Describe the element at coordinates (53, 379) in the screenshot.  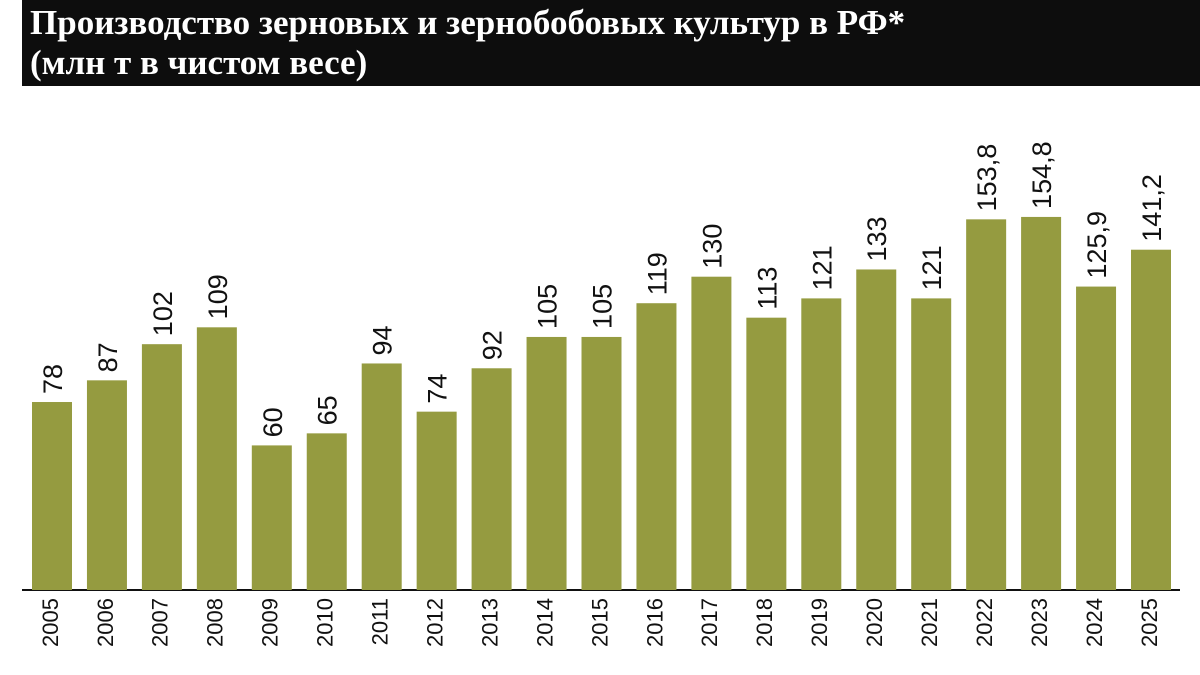
I see `value-label: 78` at that location.